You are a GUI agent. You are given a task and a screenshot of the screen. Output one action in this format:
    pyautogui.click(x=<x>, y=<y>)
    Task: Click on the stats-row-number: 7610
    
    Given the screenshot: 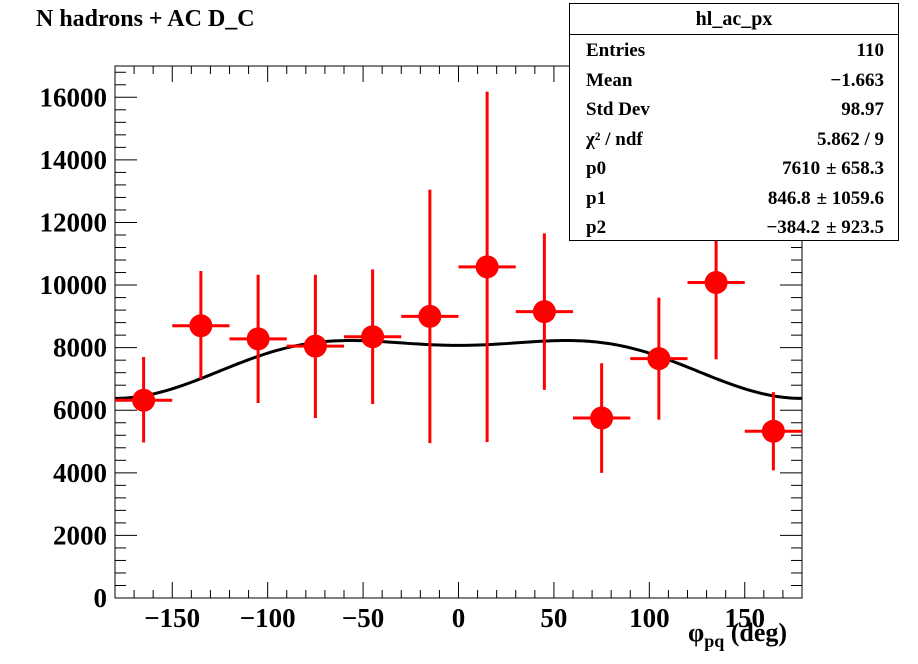 What is the action you would take?
    pyautogui.click(x=801, y=168)
    